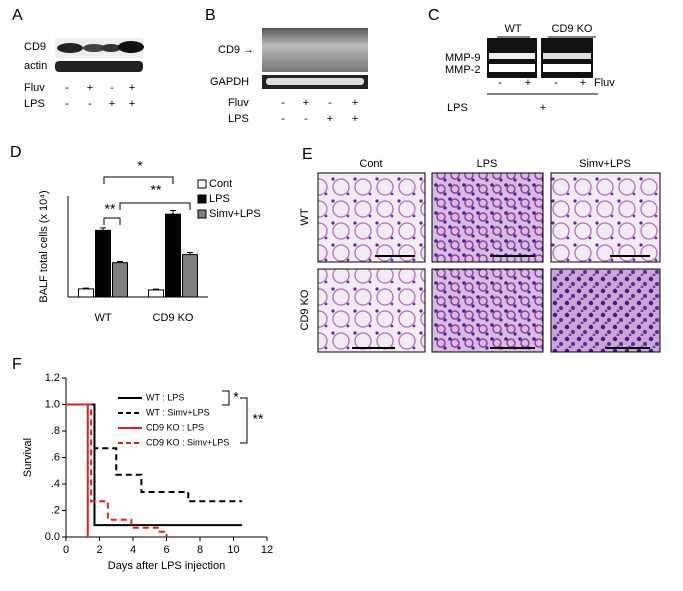 The width and height of the screenshot is (683, 591). Describe the element at coordinates (102, 318) in the screenshot. I see `x-tick-label: WT` at that location.